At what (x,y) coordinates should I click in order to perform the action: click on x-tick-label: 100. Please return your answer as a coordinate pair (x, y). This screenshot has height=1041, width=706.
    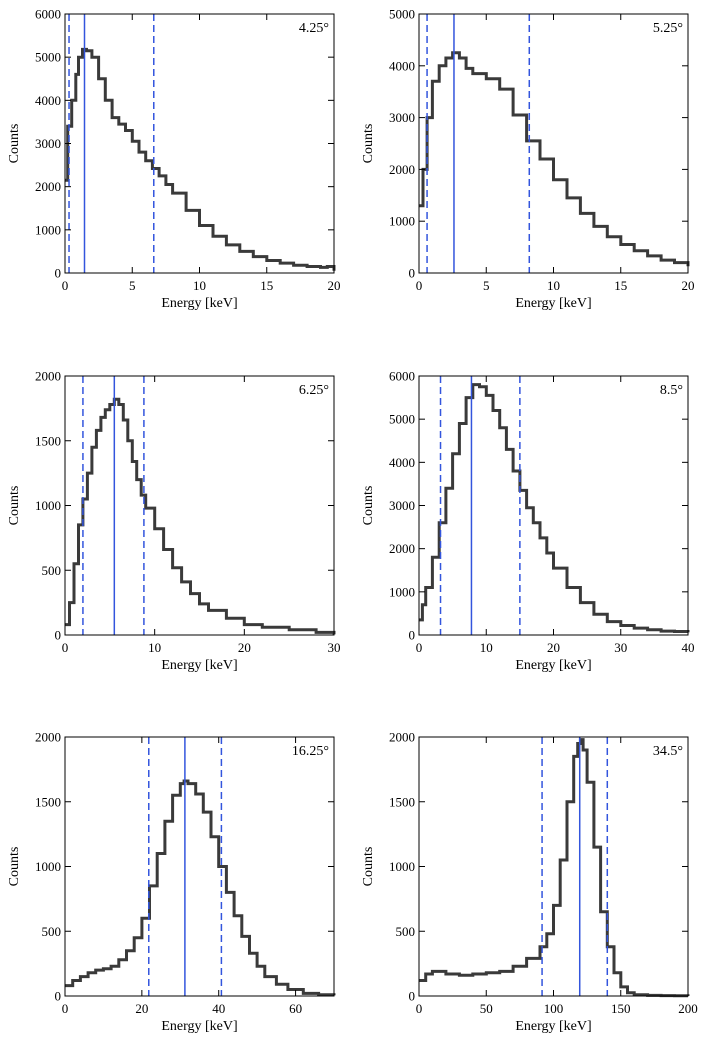
    Looking at the image, I should click on (554, 1008).